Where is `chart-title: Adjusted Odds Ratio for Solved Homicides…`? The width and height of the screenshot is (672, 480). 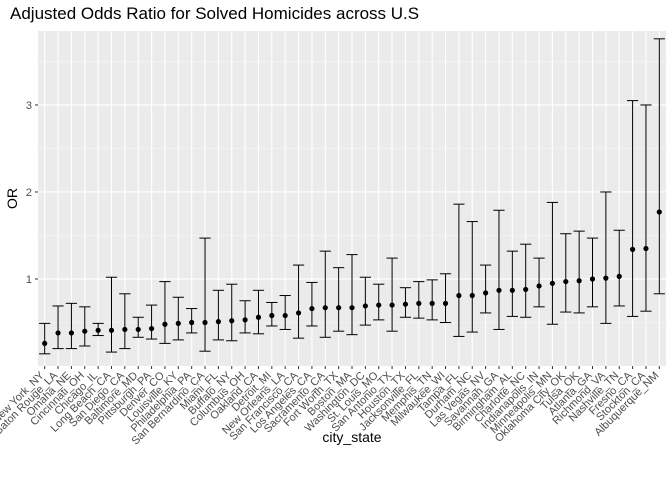 chart-title: Adjusted Odds Ratio for Solved Homicides… is located at coordinates (215, 13).